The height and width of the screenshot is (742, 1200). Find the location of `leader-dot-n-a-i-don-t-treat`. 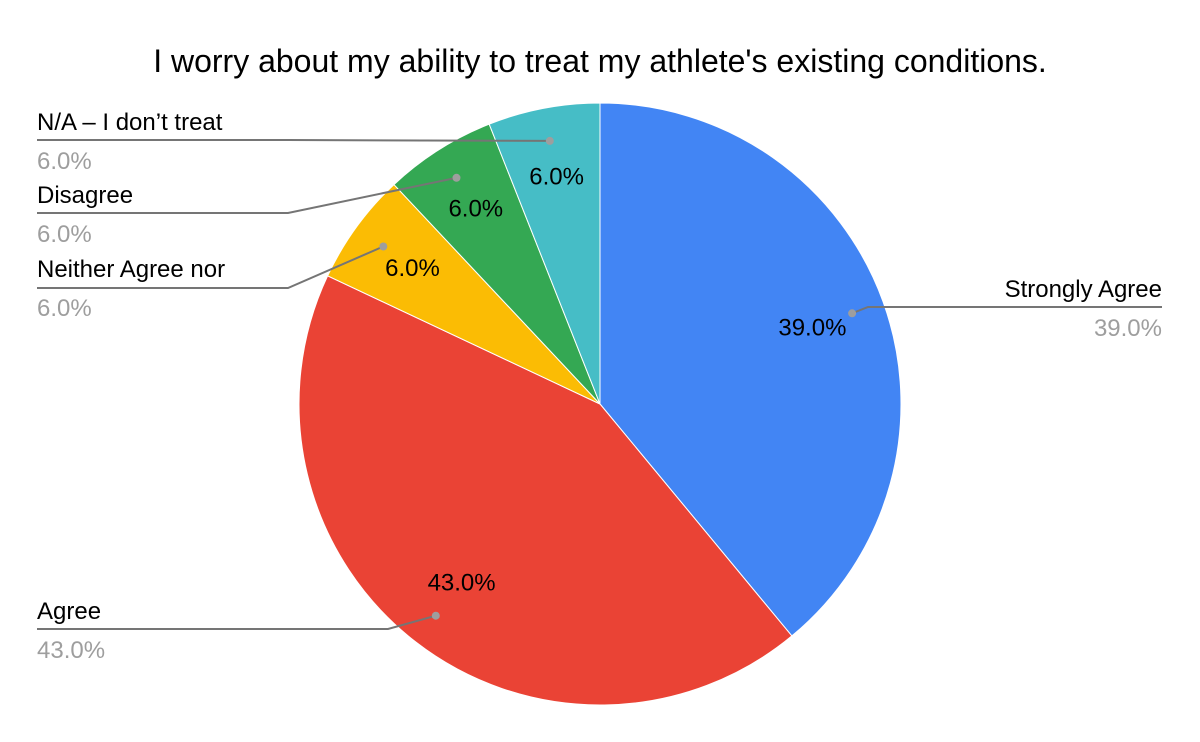

leader-dot-n-a-i-don-t-treat is located at coordinates (549, 140).